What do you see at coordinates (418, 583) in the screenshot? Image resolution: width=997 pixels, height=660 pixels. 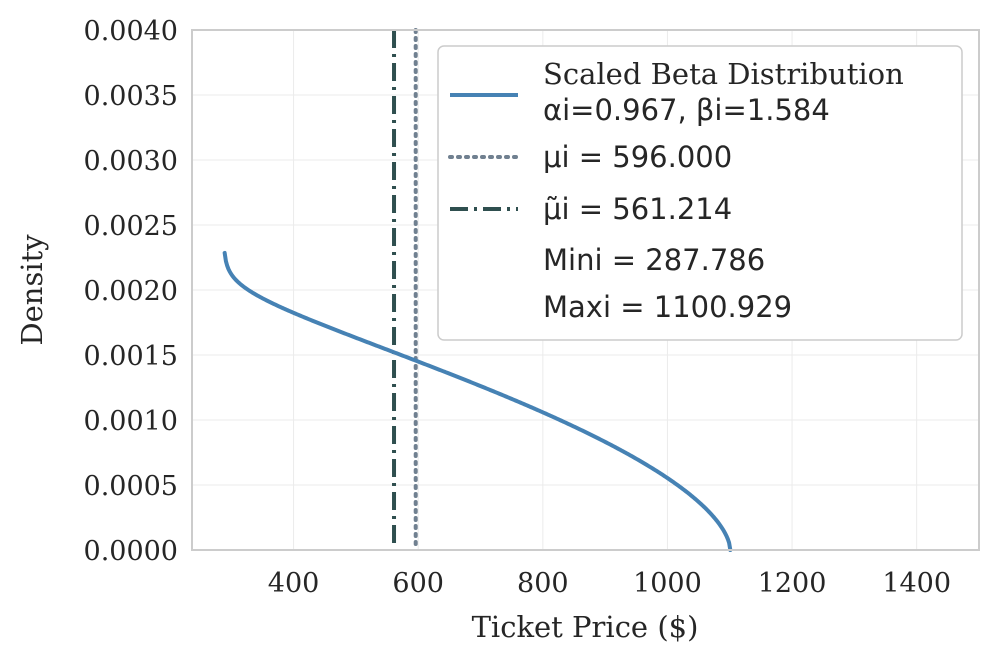 I see `x-tick-label: 600` at bounding box center [418, 583].